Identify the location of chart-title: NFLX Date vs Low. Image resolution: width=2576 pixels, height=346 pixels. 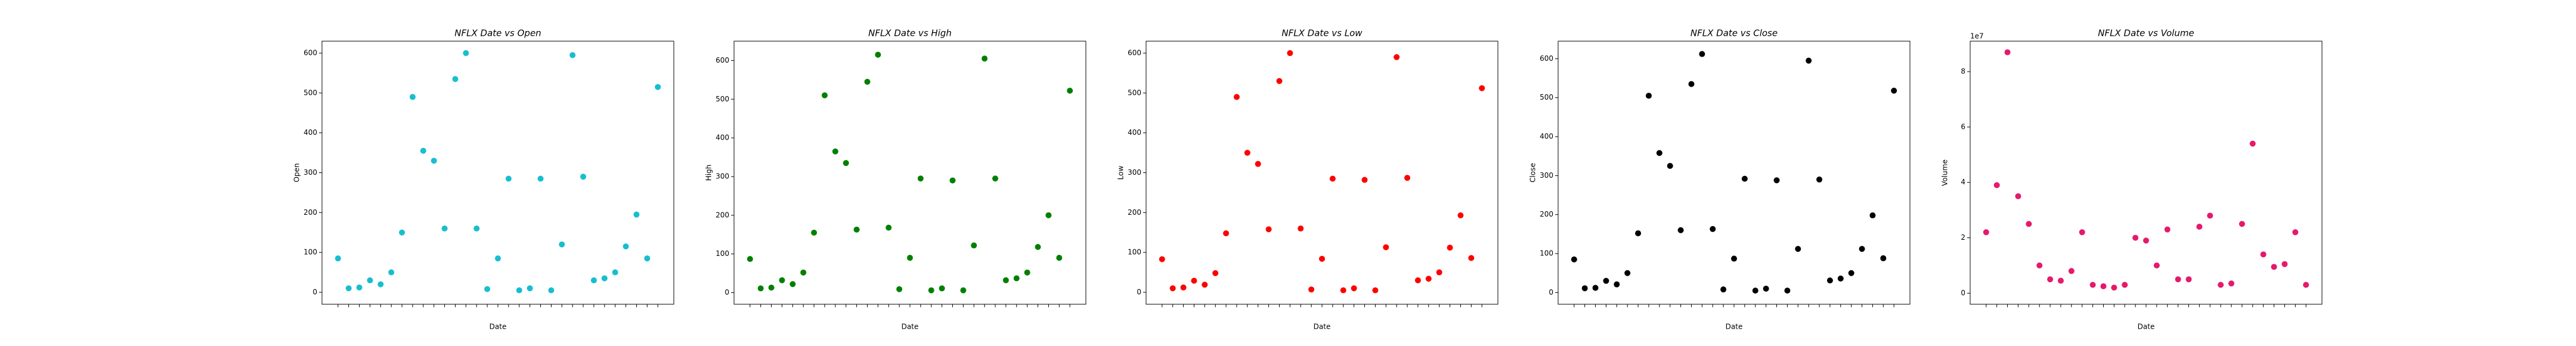
(1322, 33).